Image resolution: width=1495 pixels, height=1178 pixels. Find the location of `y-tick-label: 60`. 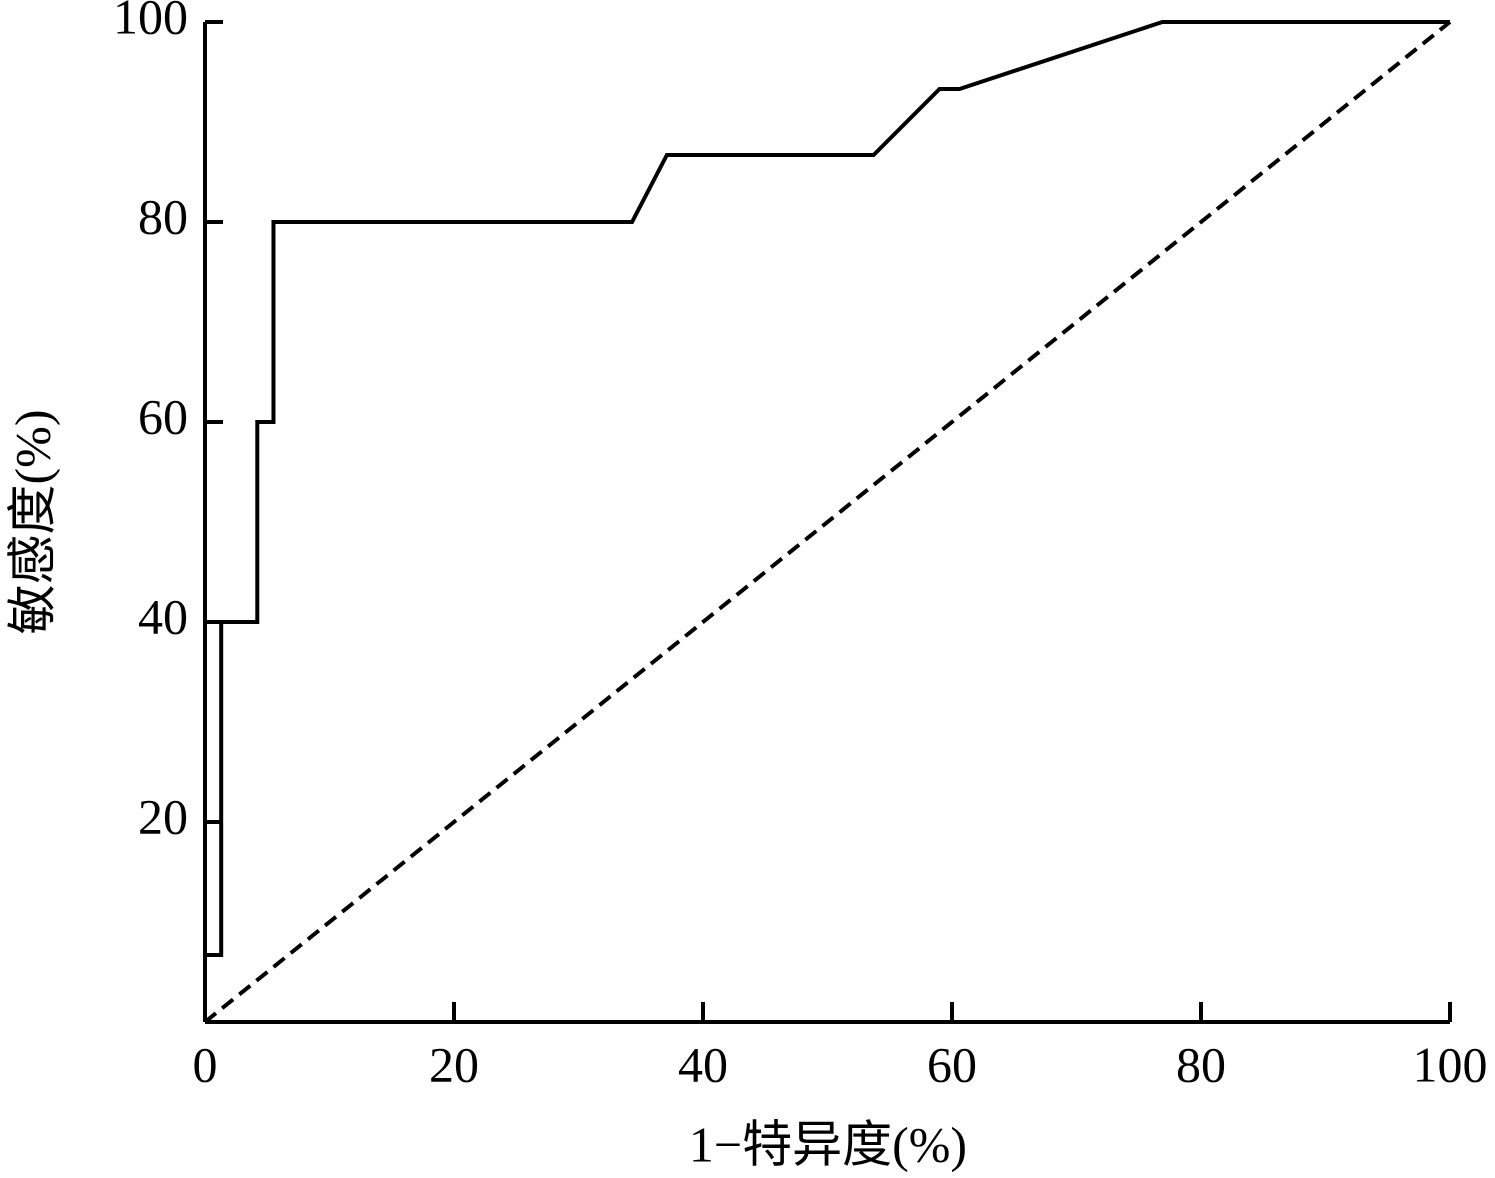

y-tick-label: 60 is located at coordinates (163, 416).